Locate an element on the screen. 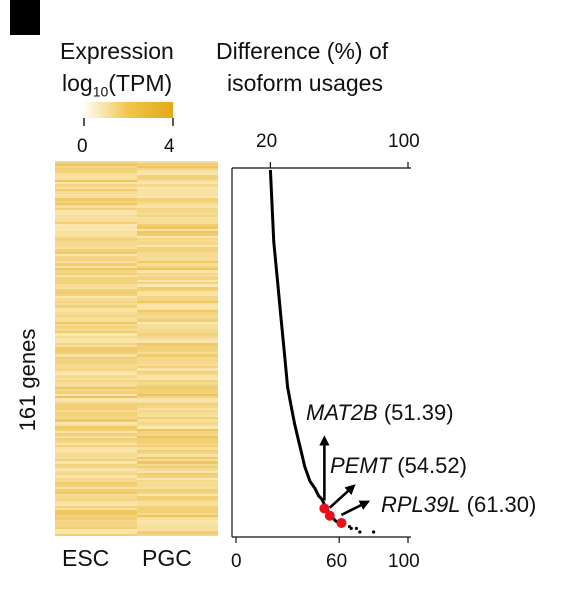 The height and width of the screenshot is (590, 574). column-label-pgc: PGC is located at coordinates (167, 558).